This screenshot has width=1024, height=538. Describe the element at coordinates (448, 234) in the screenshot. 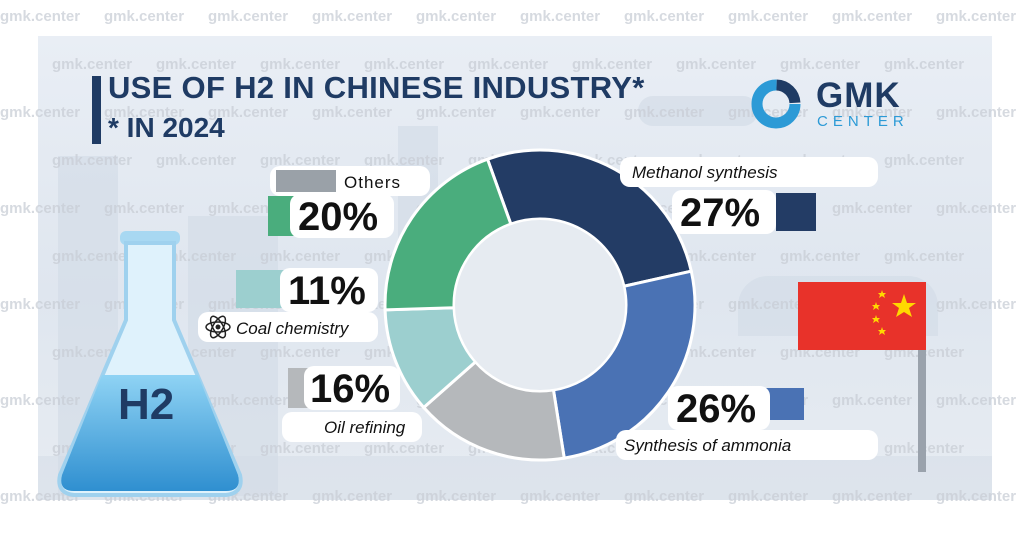

I see `donut-slice-others` at that location.